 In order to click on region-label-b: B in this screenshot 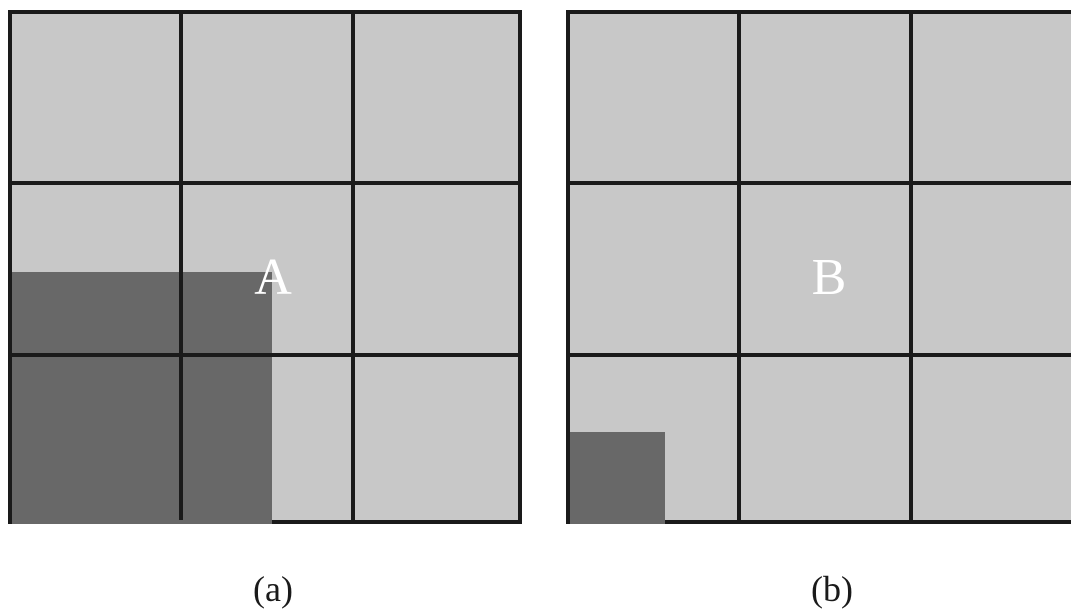, I will do `click(829, 277)`.